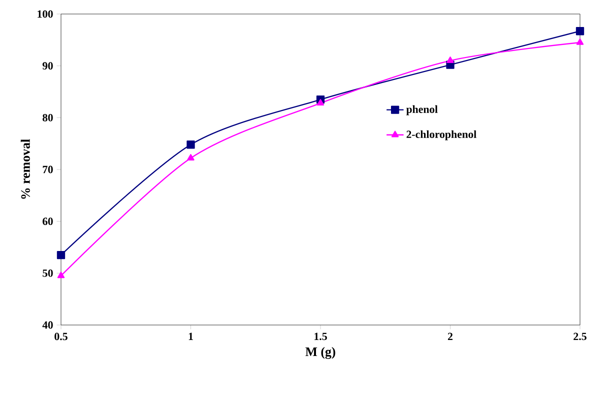 This screenshot has width=602, height=397. What do you see at coordinates (422, 110) in the screenshot?
I see `legend-label: phenol` at bounding box center [422, 110].